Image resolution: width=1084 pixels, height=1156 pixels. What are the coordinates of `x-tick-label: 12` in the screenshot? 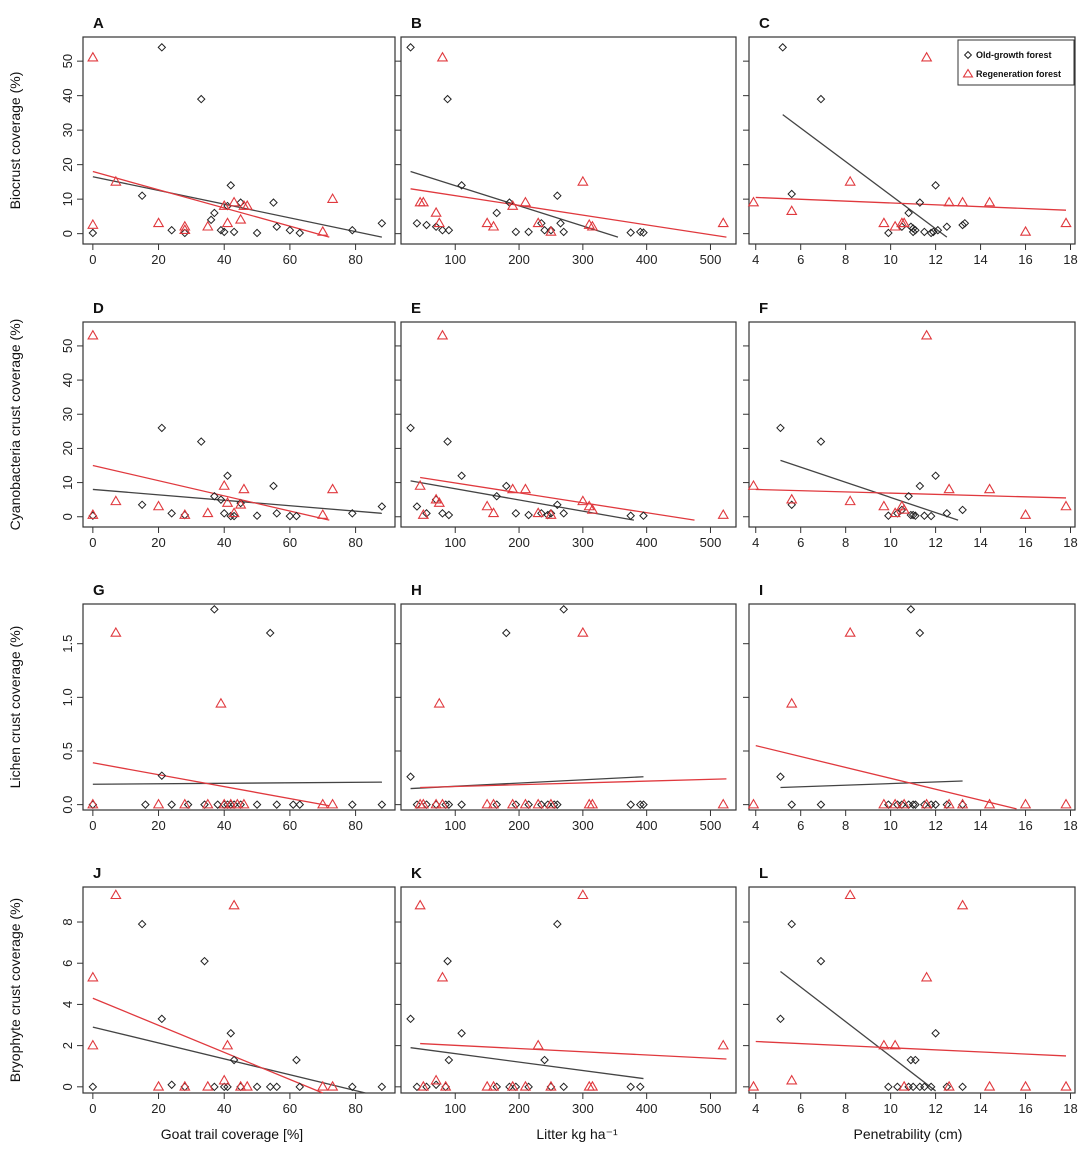 It's located at (935, 1108).